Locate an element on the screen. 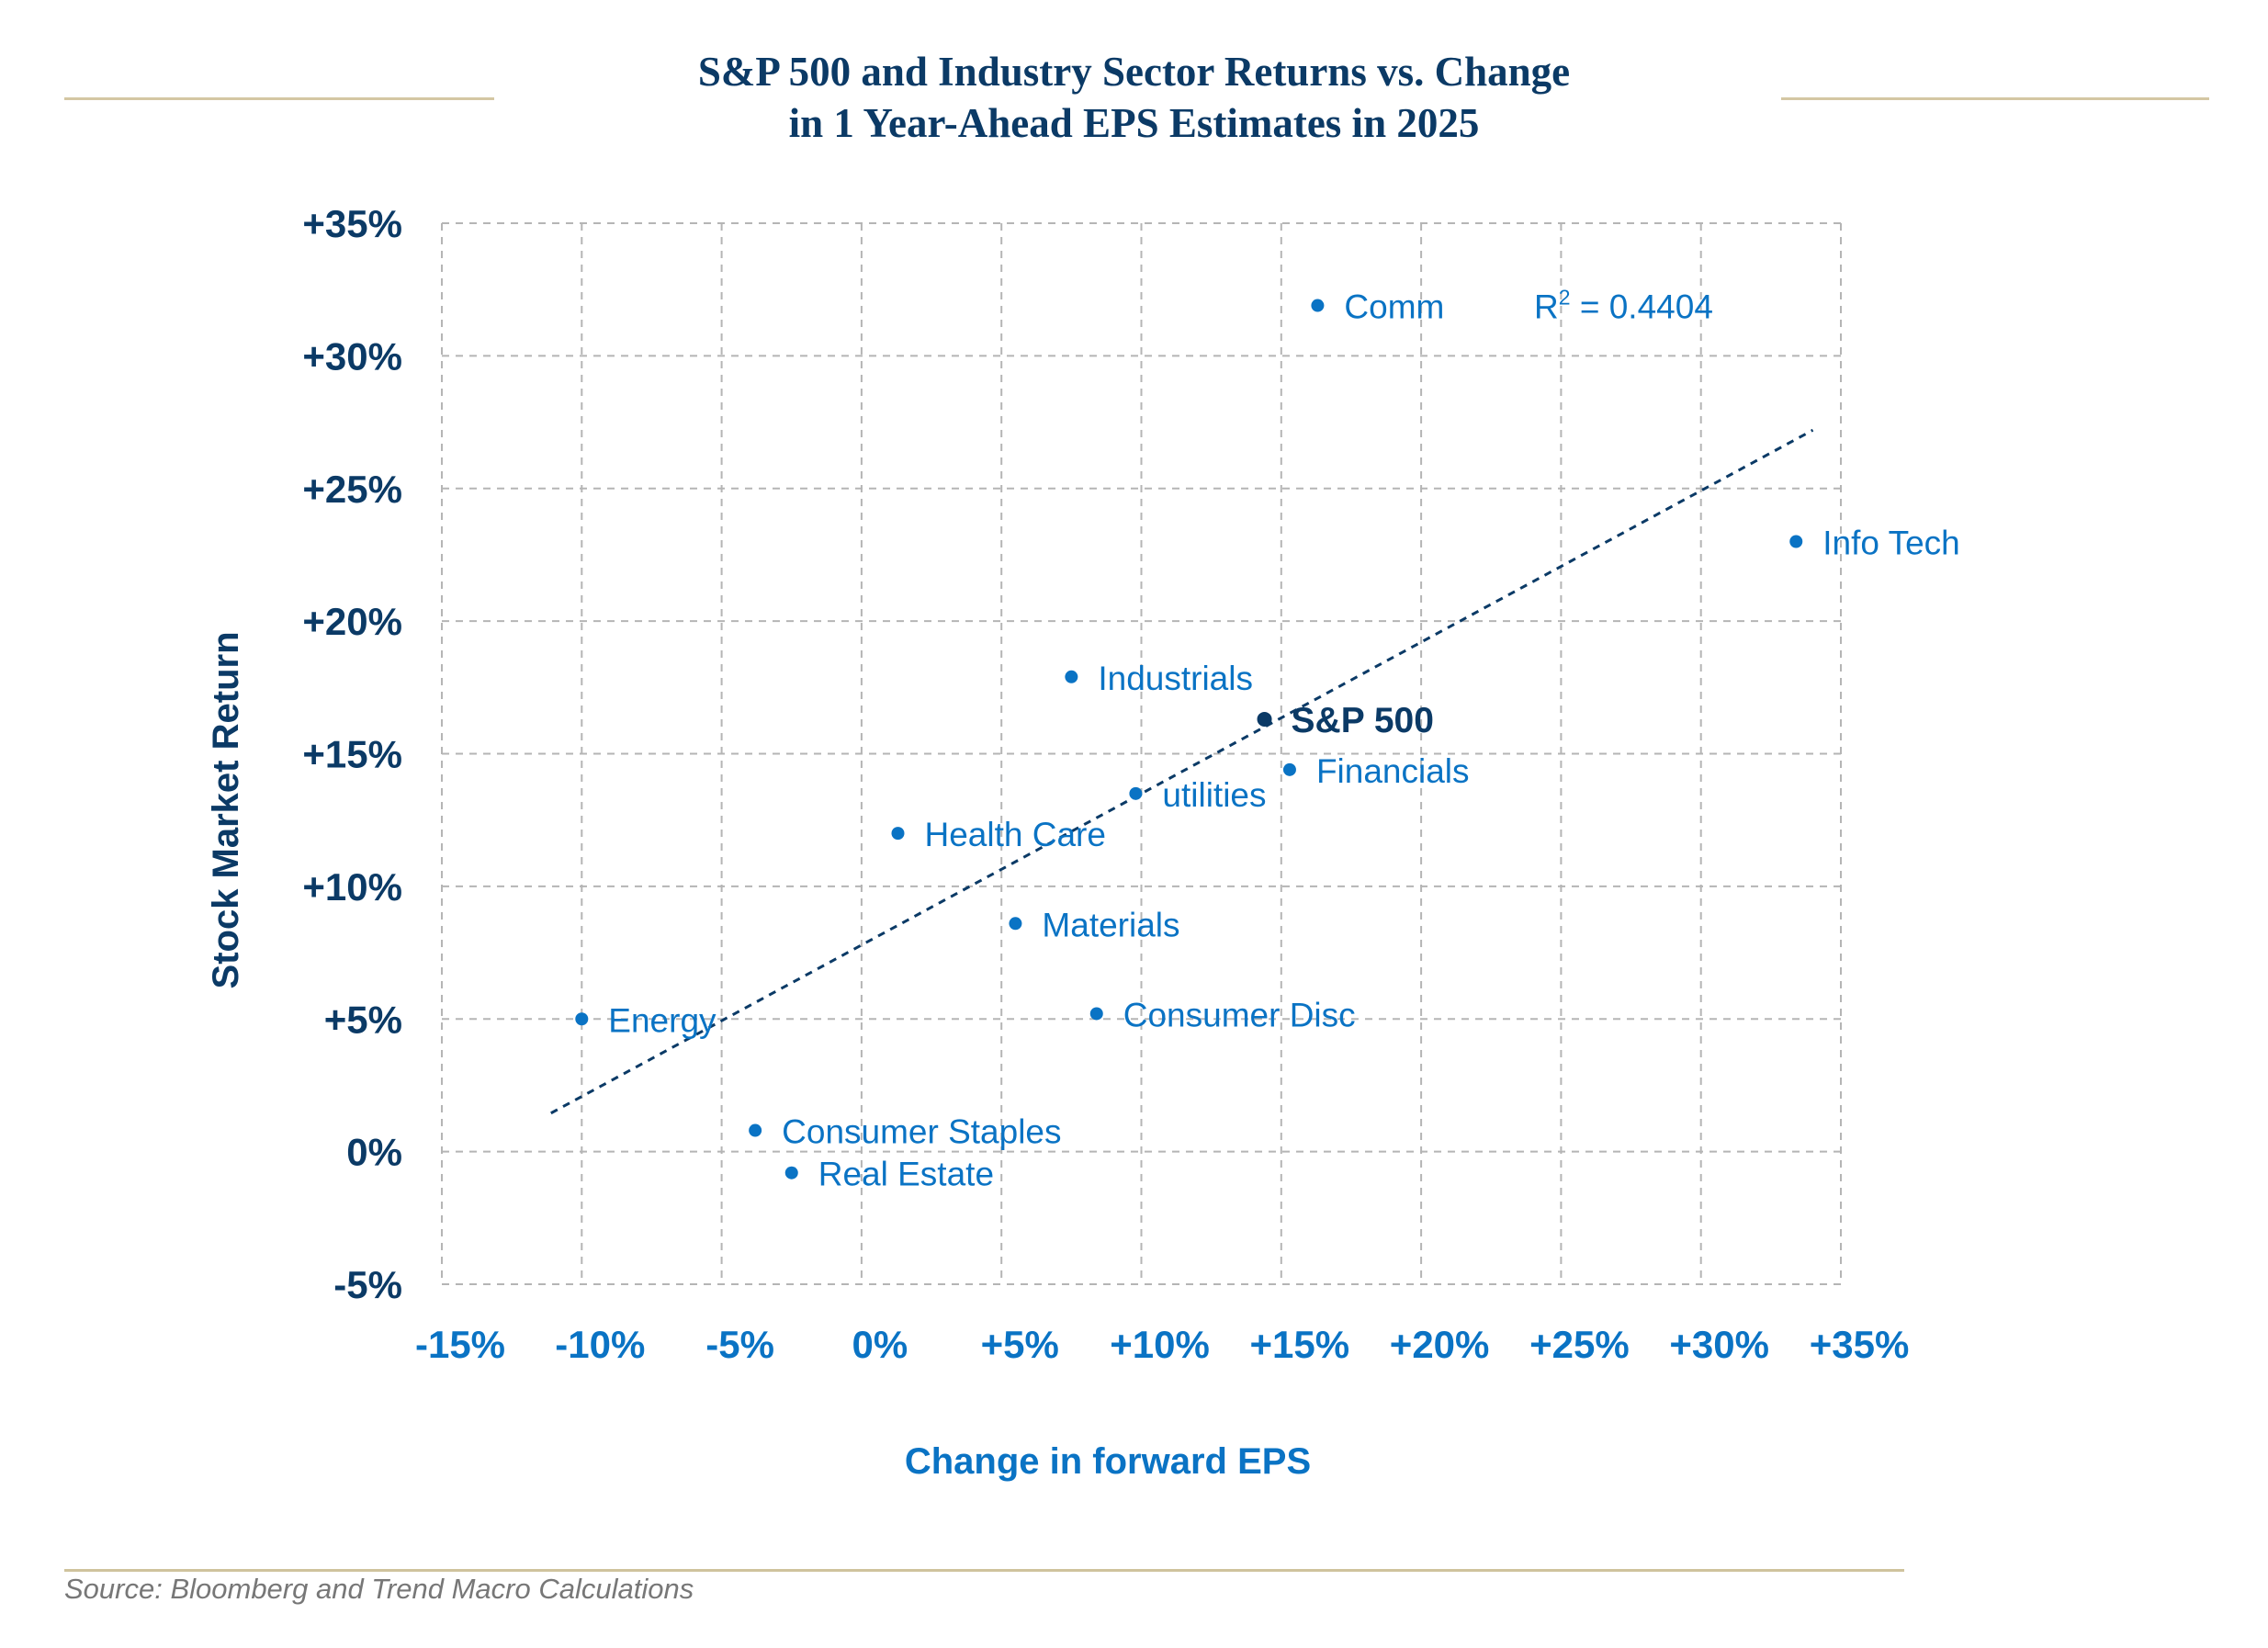 This screenshot has width=2268, height=1648. x-axis-title: Change in forward EPS is located at coordinates (1108, 1461).